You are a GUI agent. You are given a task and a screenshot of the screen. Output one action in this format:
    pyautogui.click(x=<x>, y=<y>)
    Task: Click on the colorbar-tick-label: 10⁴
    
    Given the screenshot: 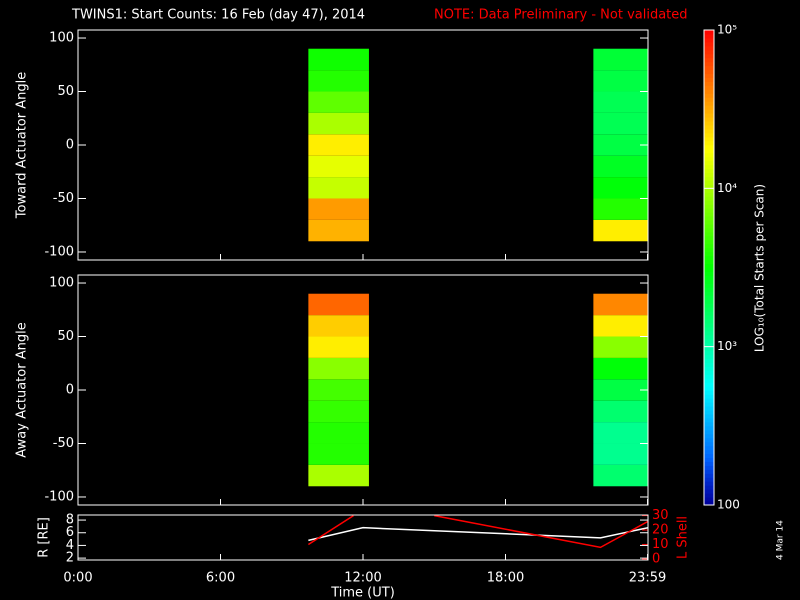 What is the action you would take?
    pyautogui.click(x=727, y=188)
    